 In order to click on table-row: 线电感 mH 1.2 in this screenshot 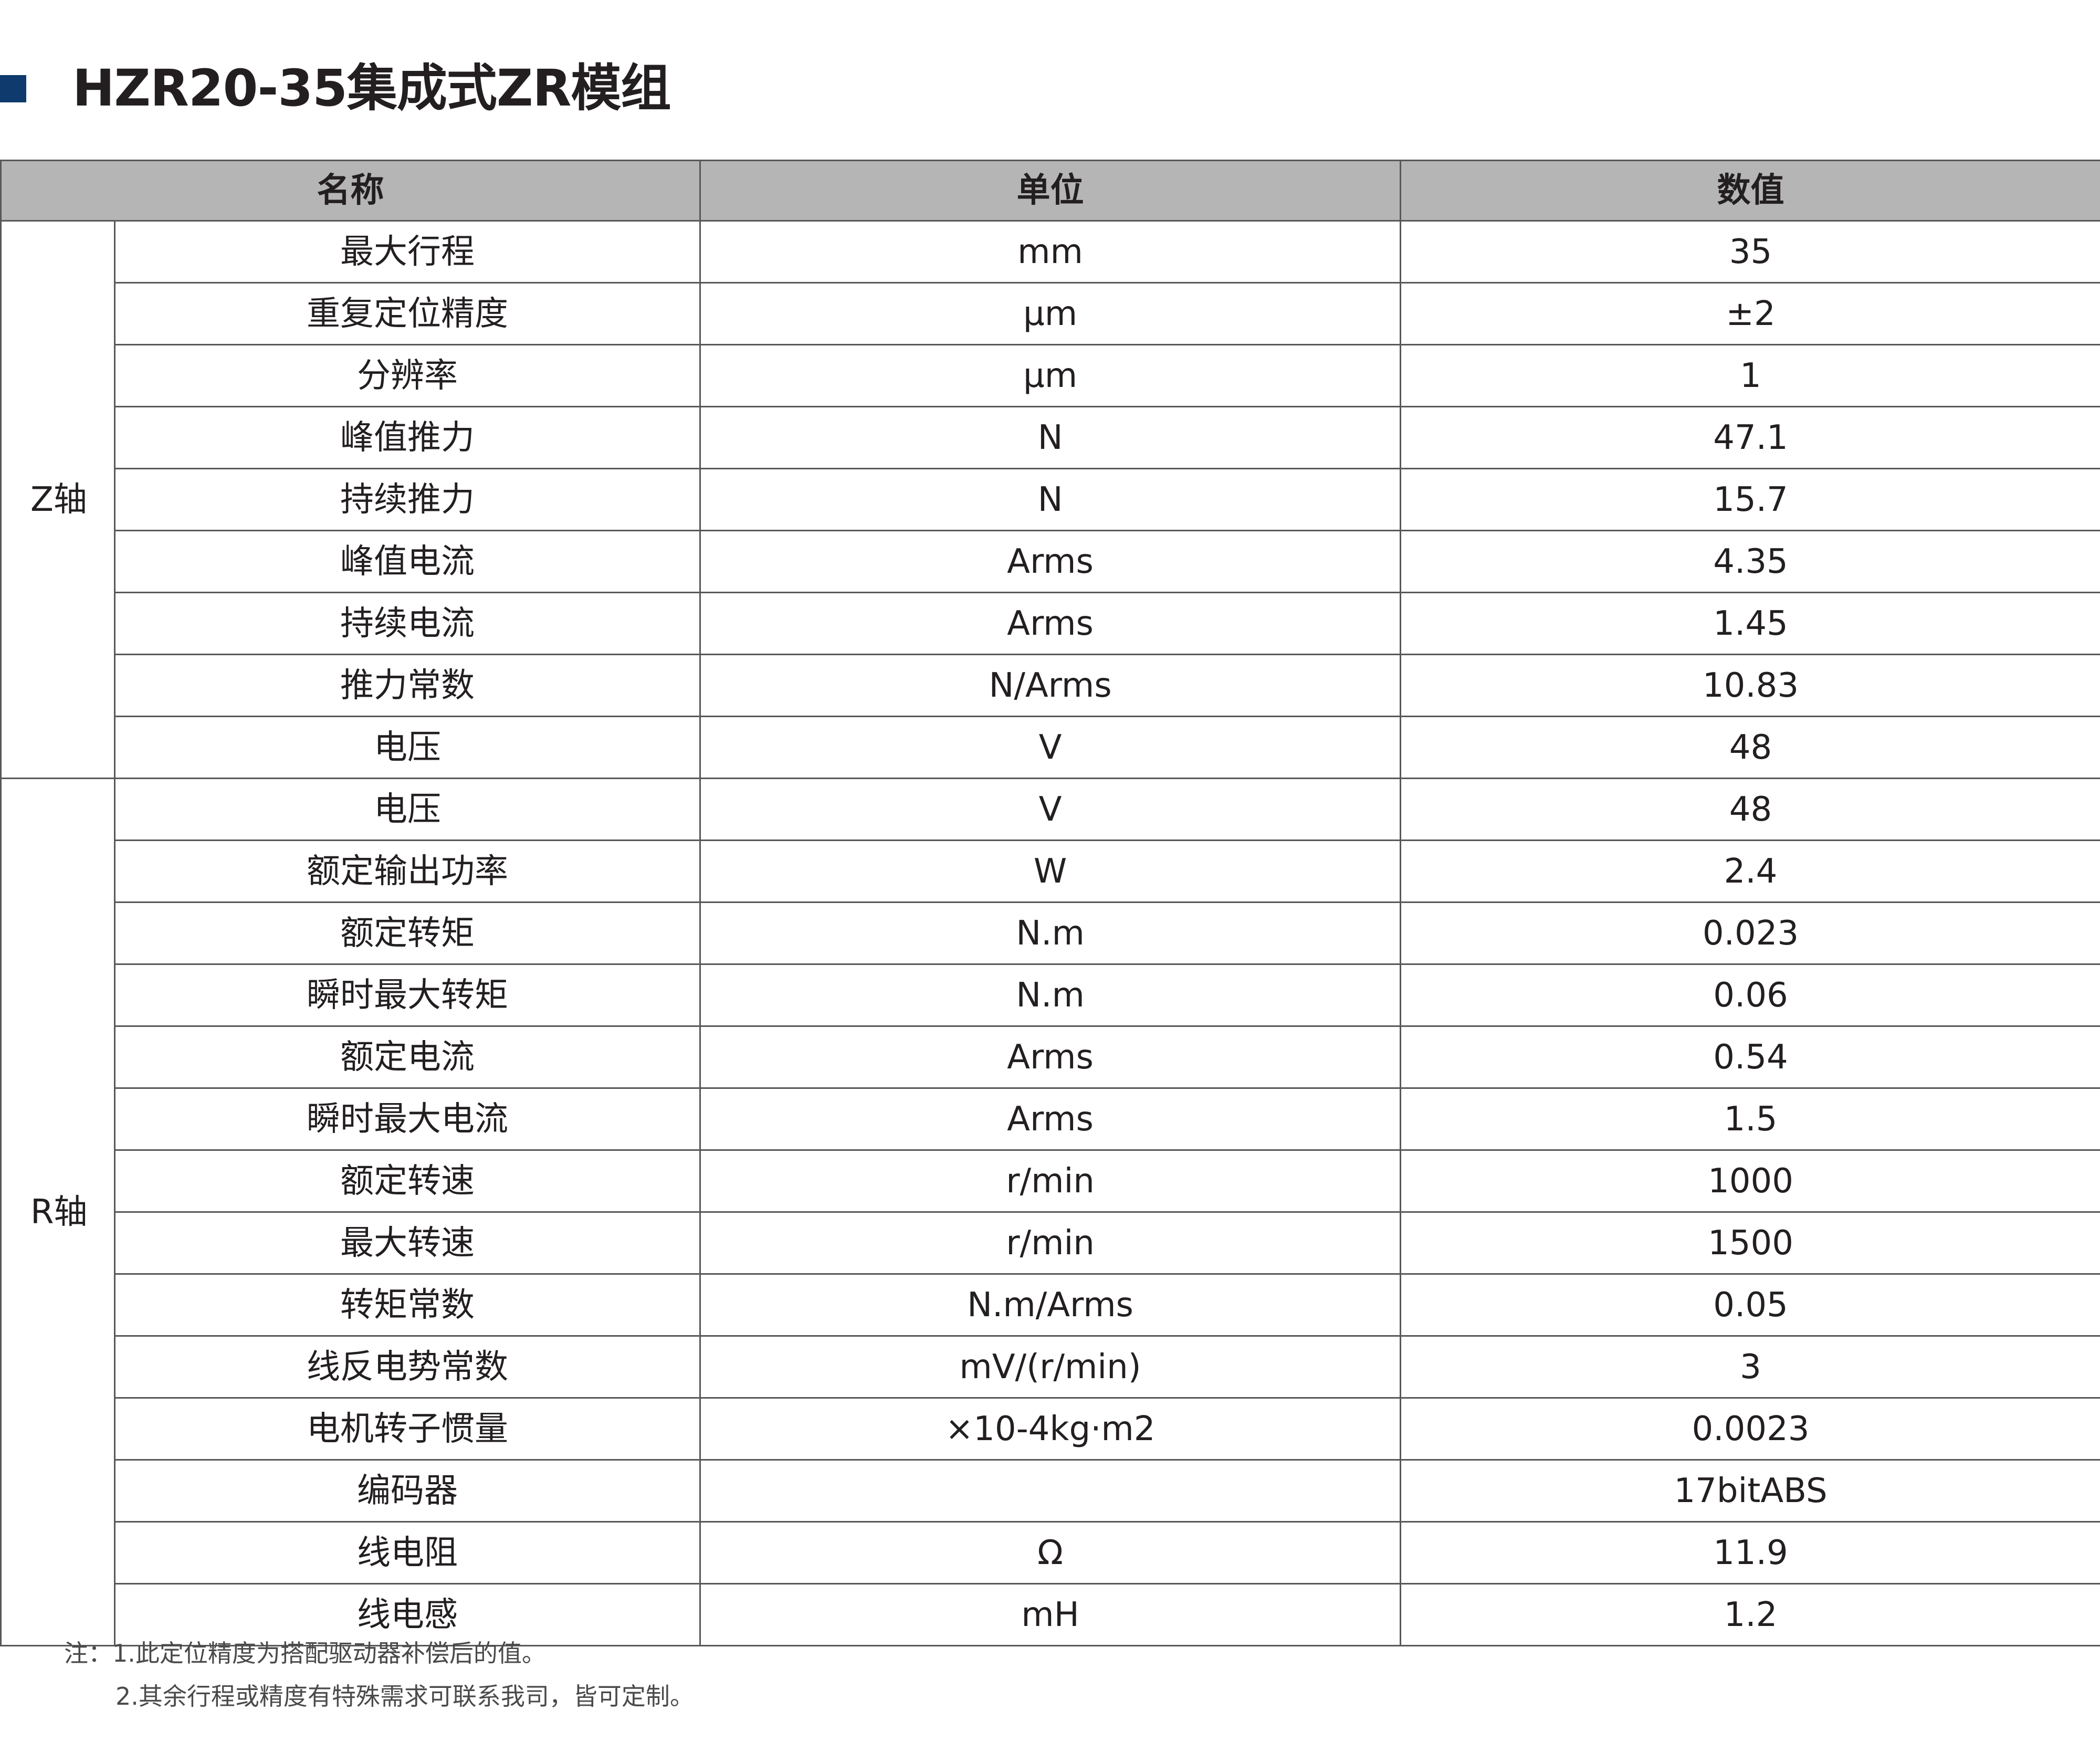, I will do `click(1050, 1614)`.